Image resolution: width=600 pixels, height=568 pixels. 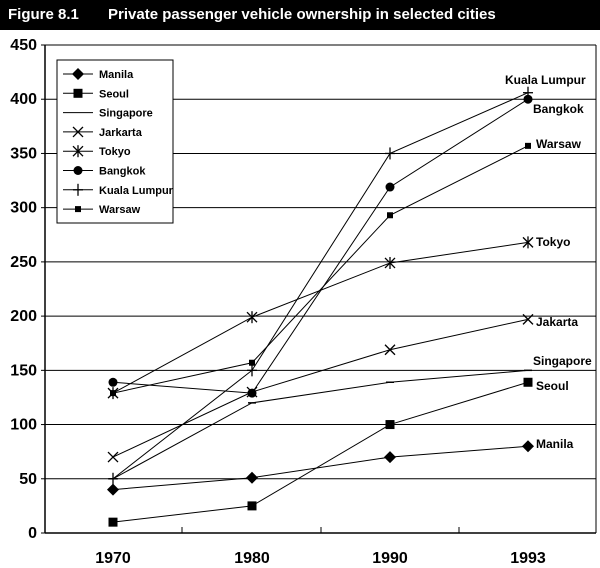 What do you see at coordinates (390, 558) in the screenshot?
I see `x-tick-label-1990: 1990` at bounding box center [390, 558].